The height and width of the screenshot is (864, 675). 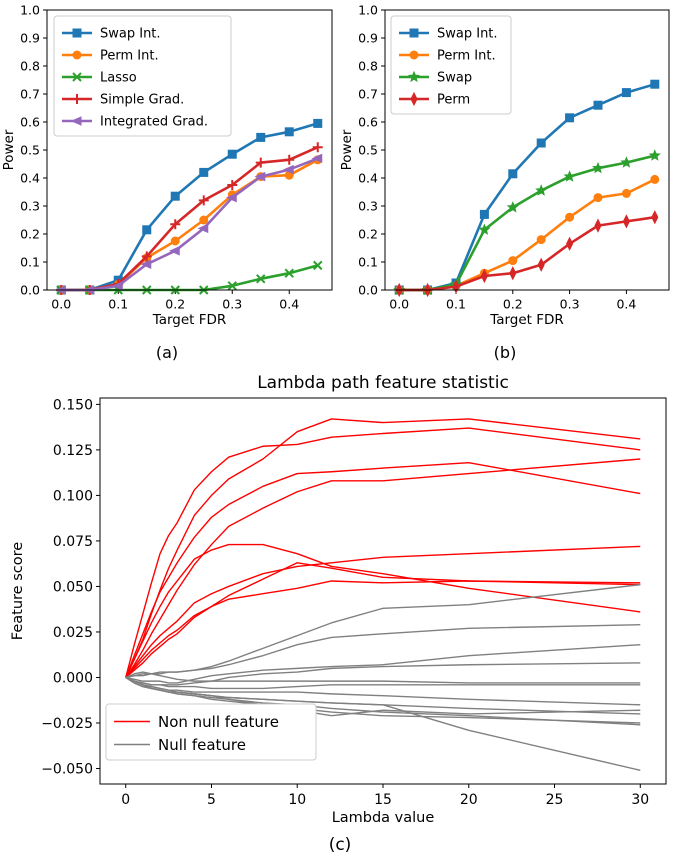 I want to click on y-tick-label: 0.7, so click(x=368, y=94).